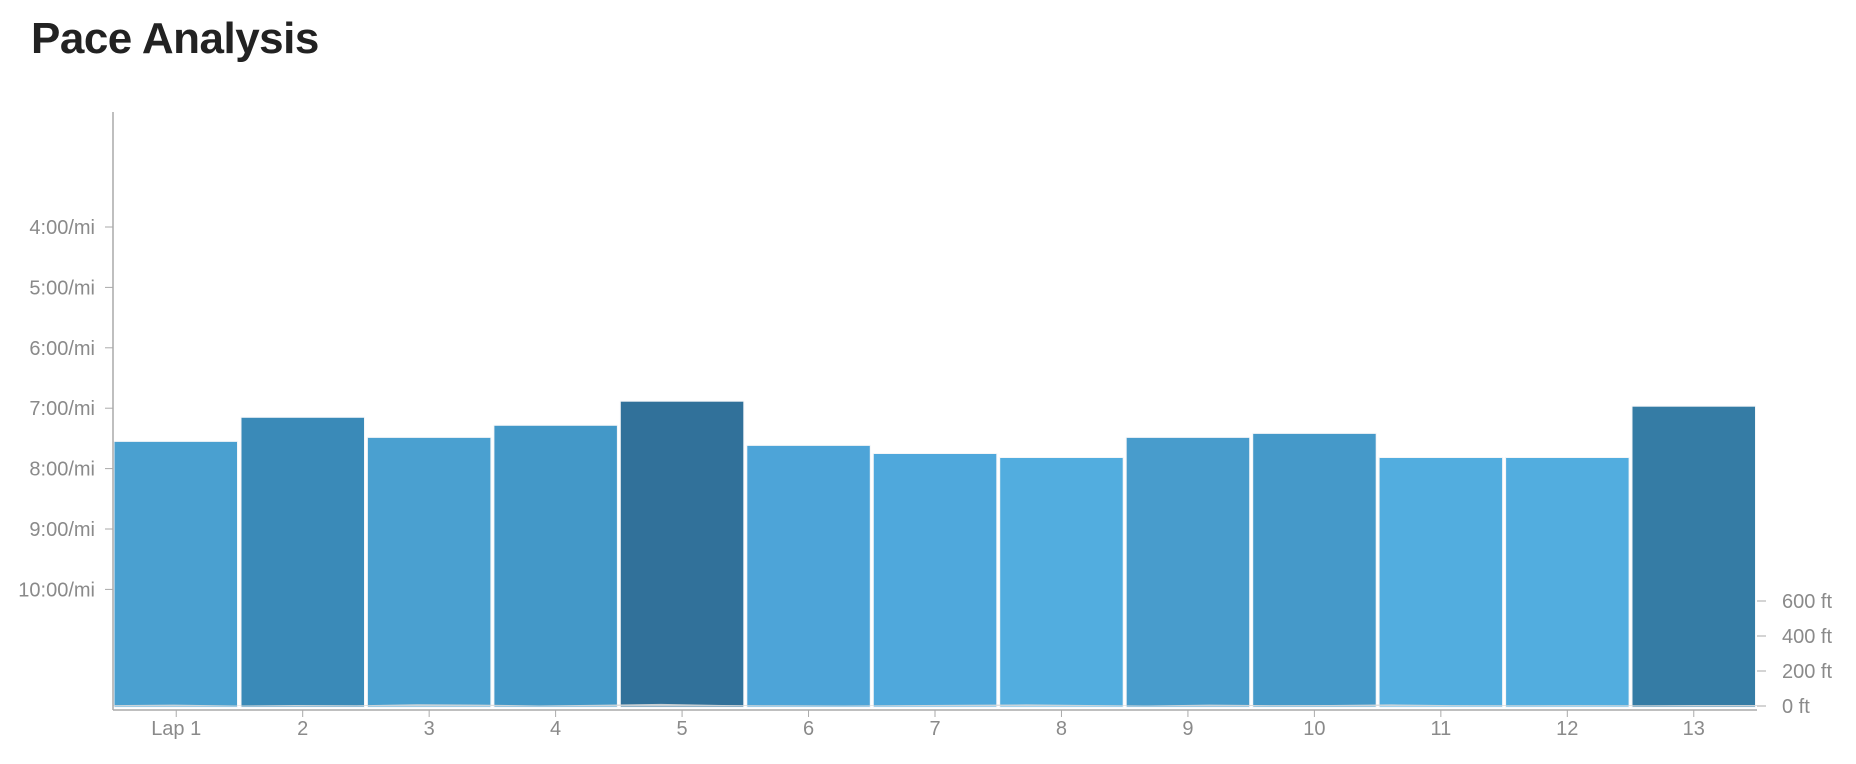 This screenshot has height=764, width=1856. Describe the element at coordinates (1061, 729) in the screenshot. I see `lap-tick-label: 8` at that location.